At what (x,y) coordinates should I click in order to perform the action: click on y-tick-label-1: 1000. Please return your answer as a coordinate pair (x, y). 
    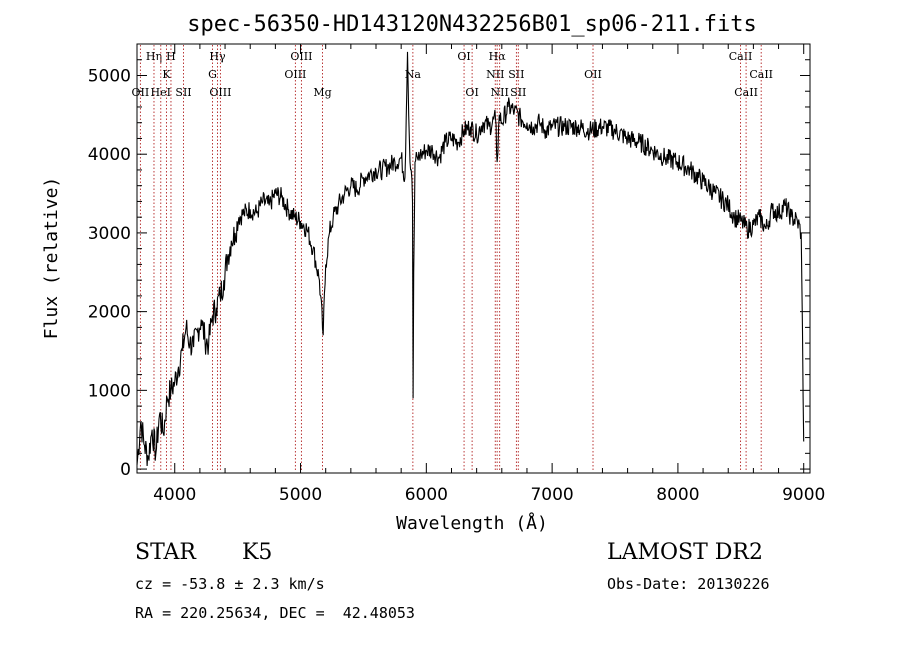
    Looking at the image, I should click on (109, 391).